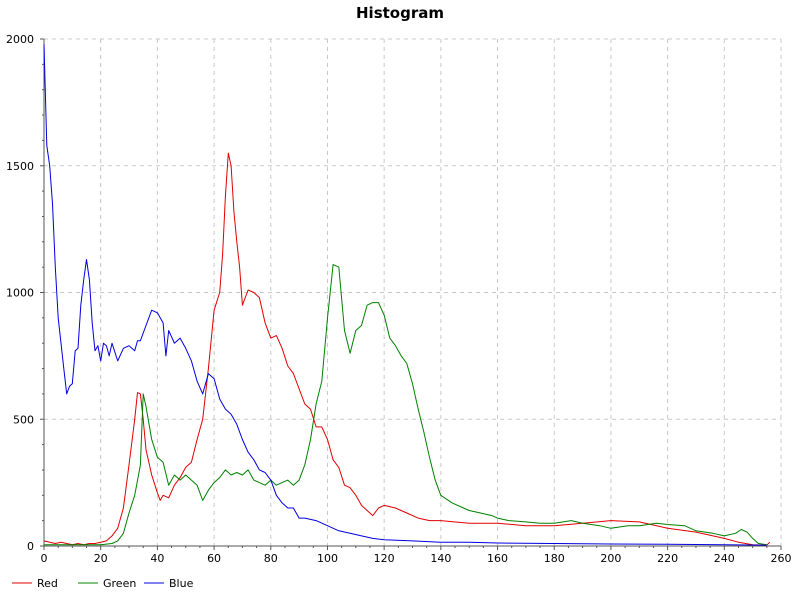 This screenshot has width=800, height=600. What do you see at coordinates (610, 558) in the screenshot?
I see `x-tick-label: 200` at bounding box center [610, 558].